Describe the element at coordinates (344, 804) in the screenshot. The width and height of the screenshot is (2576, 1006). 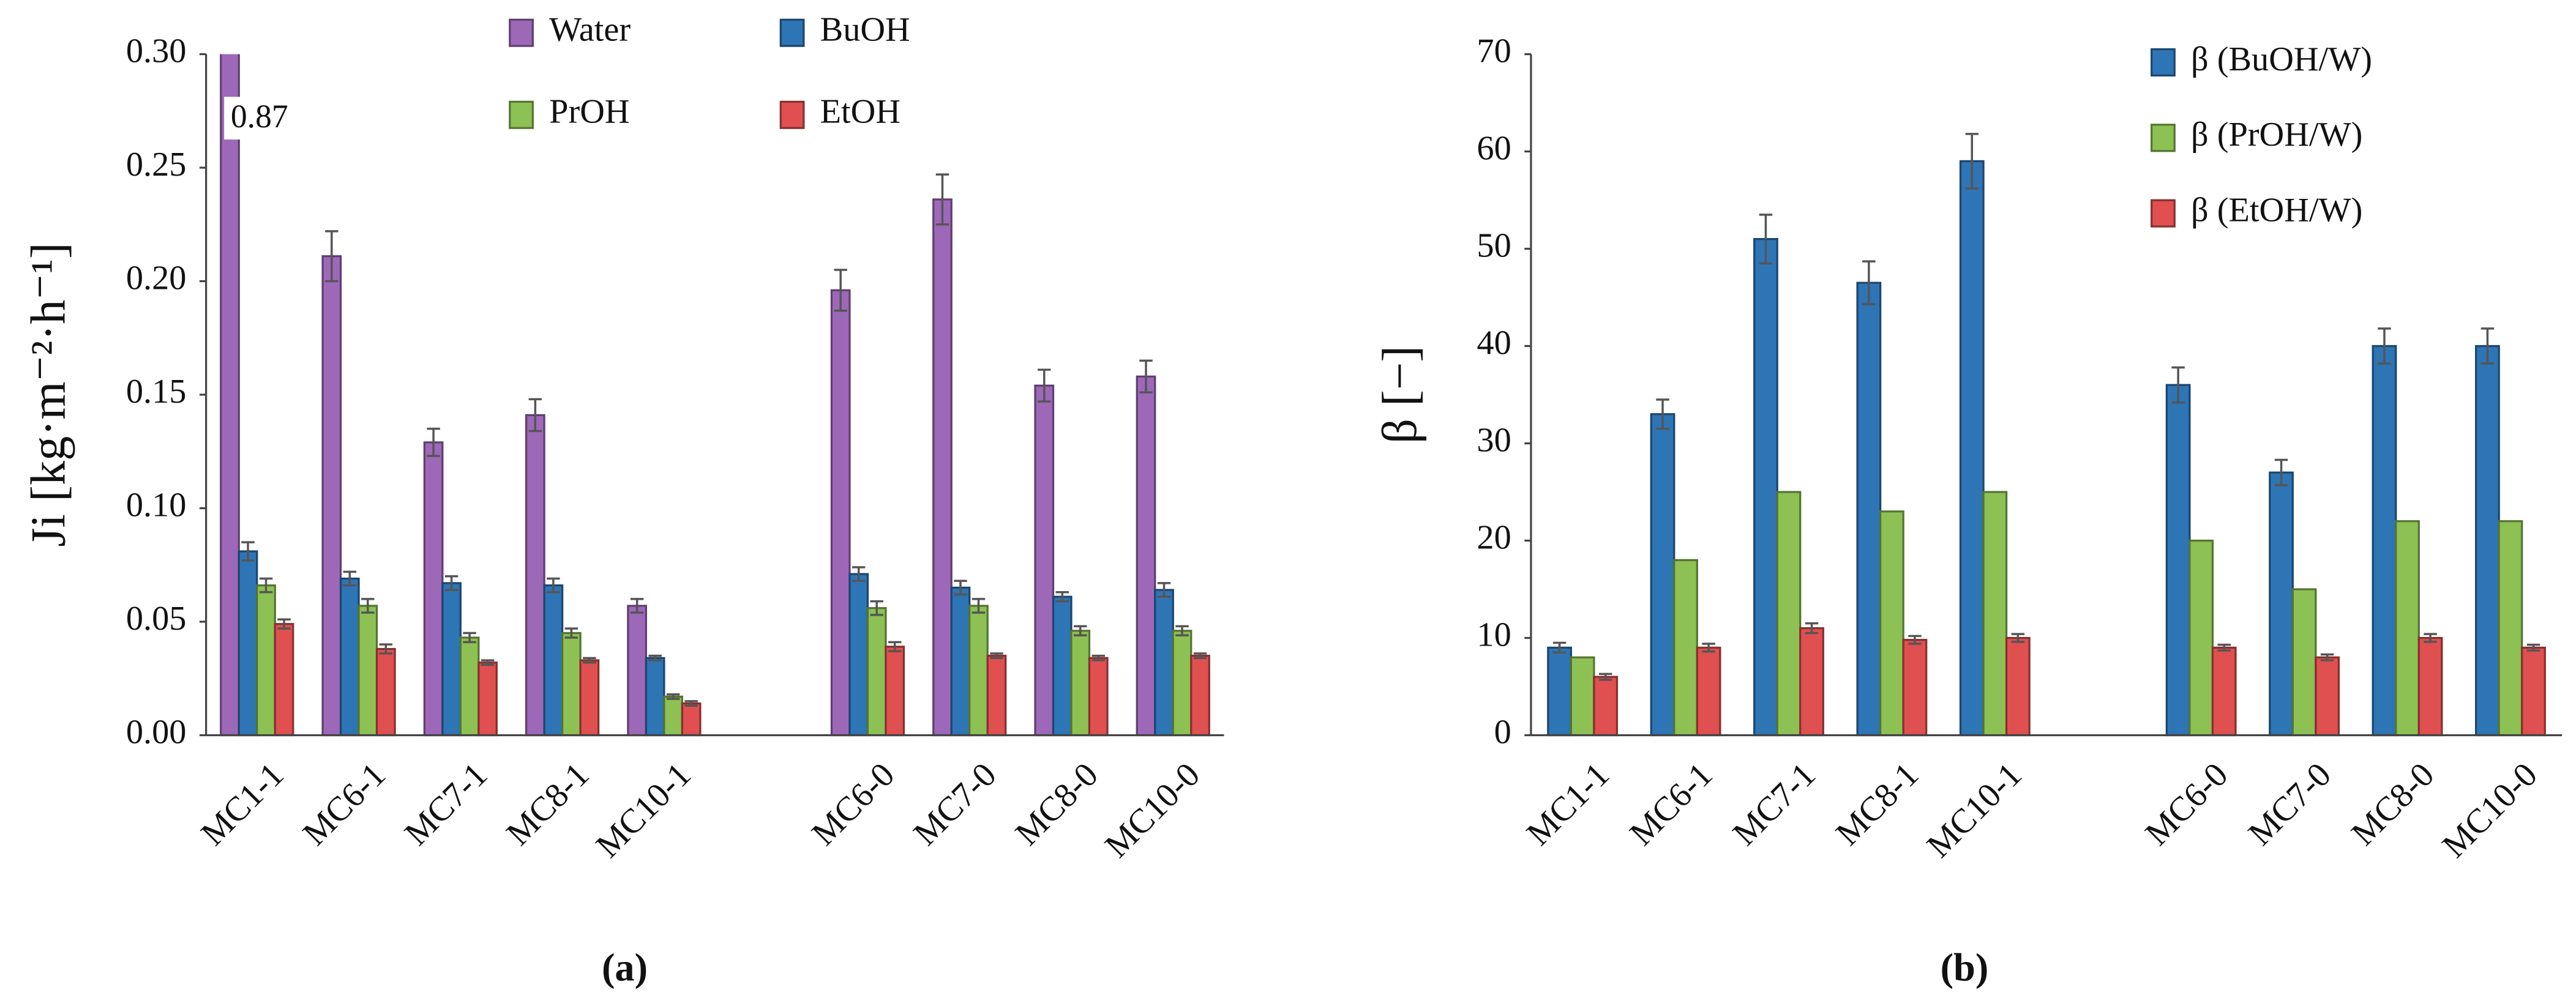
I see `x-tick-label: MC6-1` at that location.